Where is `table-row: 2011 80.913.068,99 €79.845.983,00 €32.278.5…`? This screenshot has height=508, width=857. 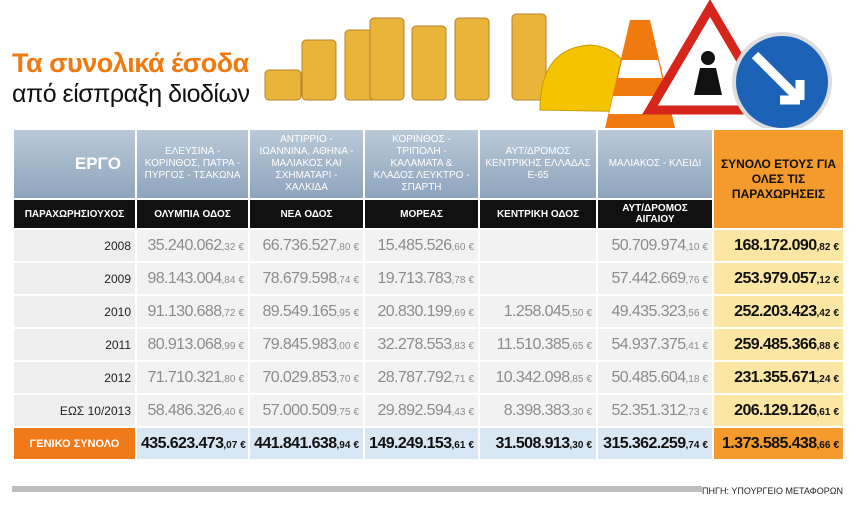 table-row: 2011 80.913.068,99 €79.845.983,00 €32.278.5… is located at coordinates (428, 344).